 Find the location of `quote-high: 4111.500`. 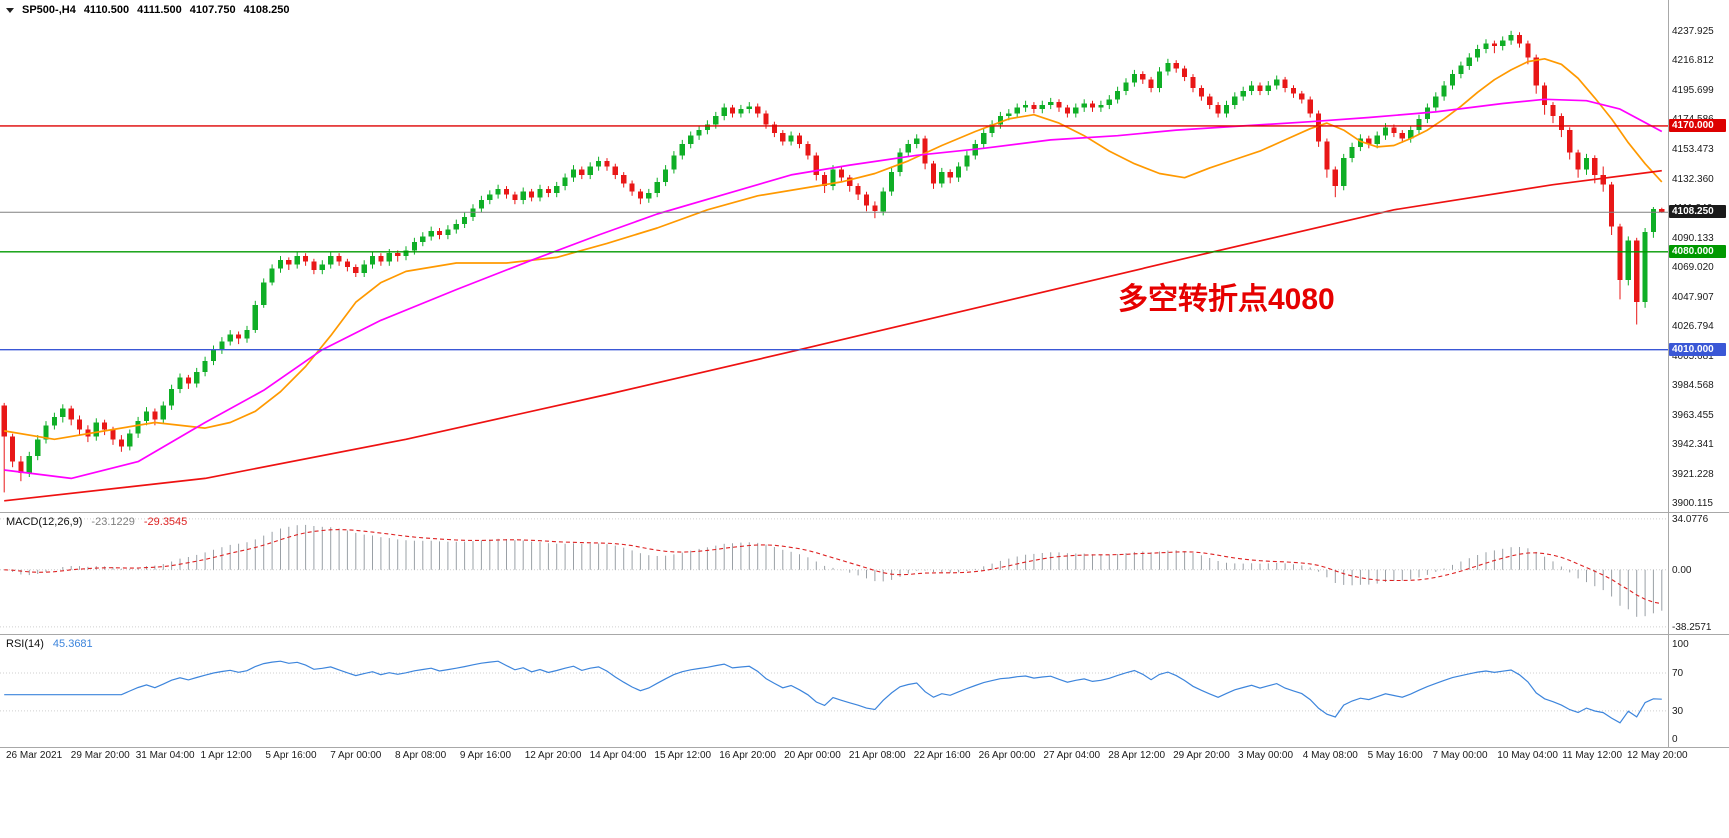

quote-high: 4111.500 is located at coordinates (159, 10).